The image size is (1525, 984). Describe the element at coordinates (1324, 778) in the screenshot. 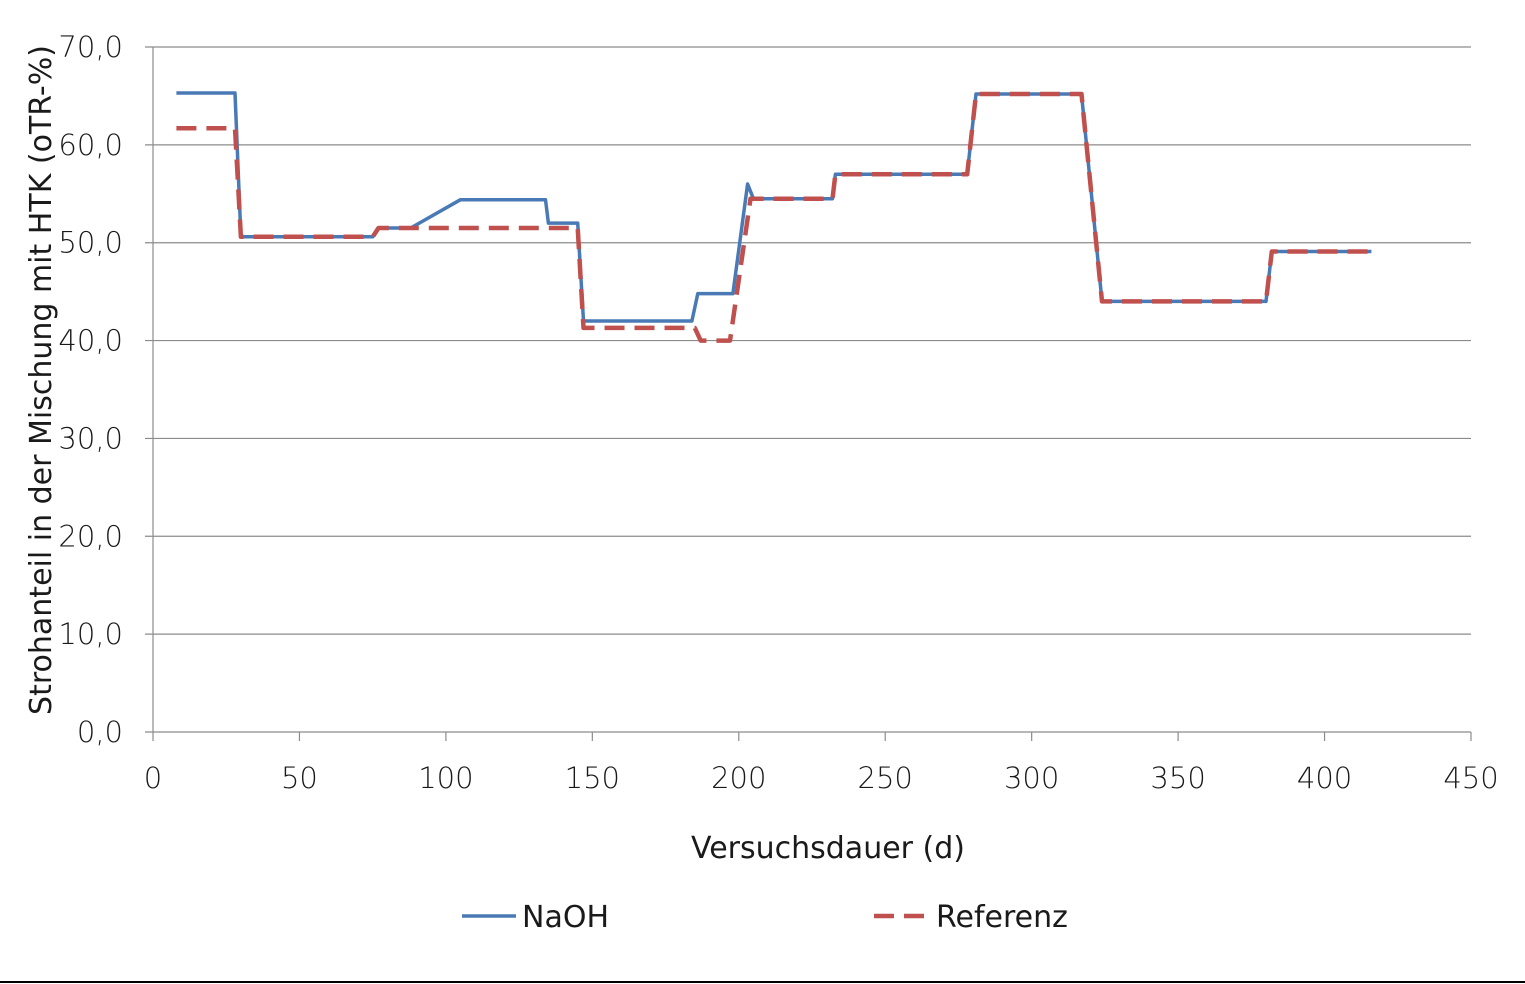

I see `x-tick-label: 400` at that location.